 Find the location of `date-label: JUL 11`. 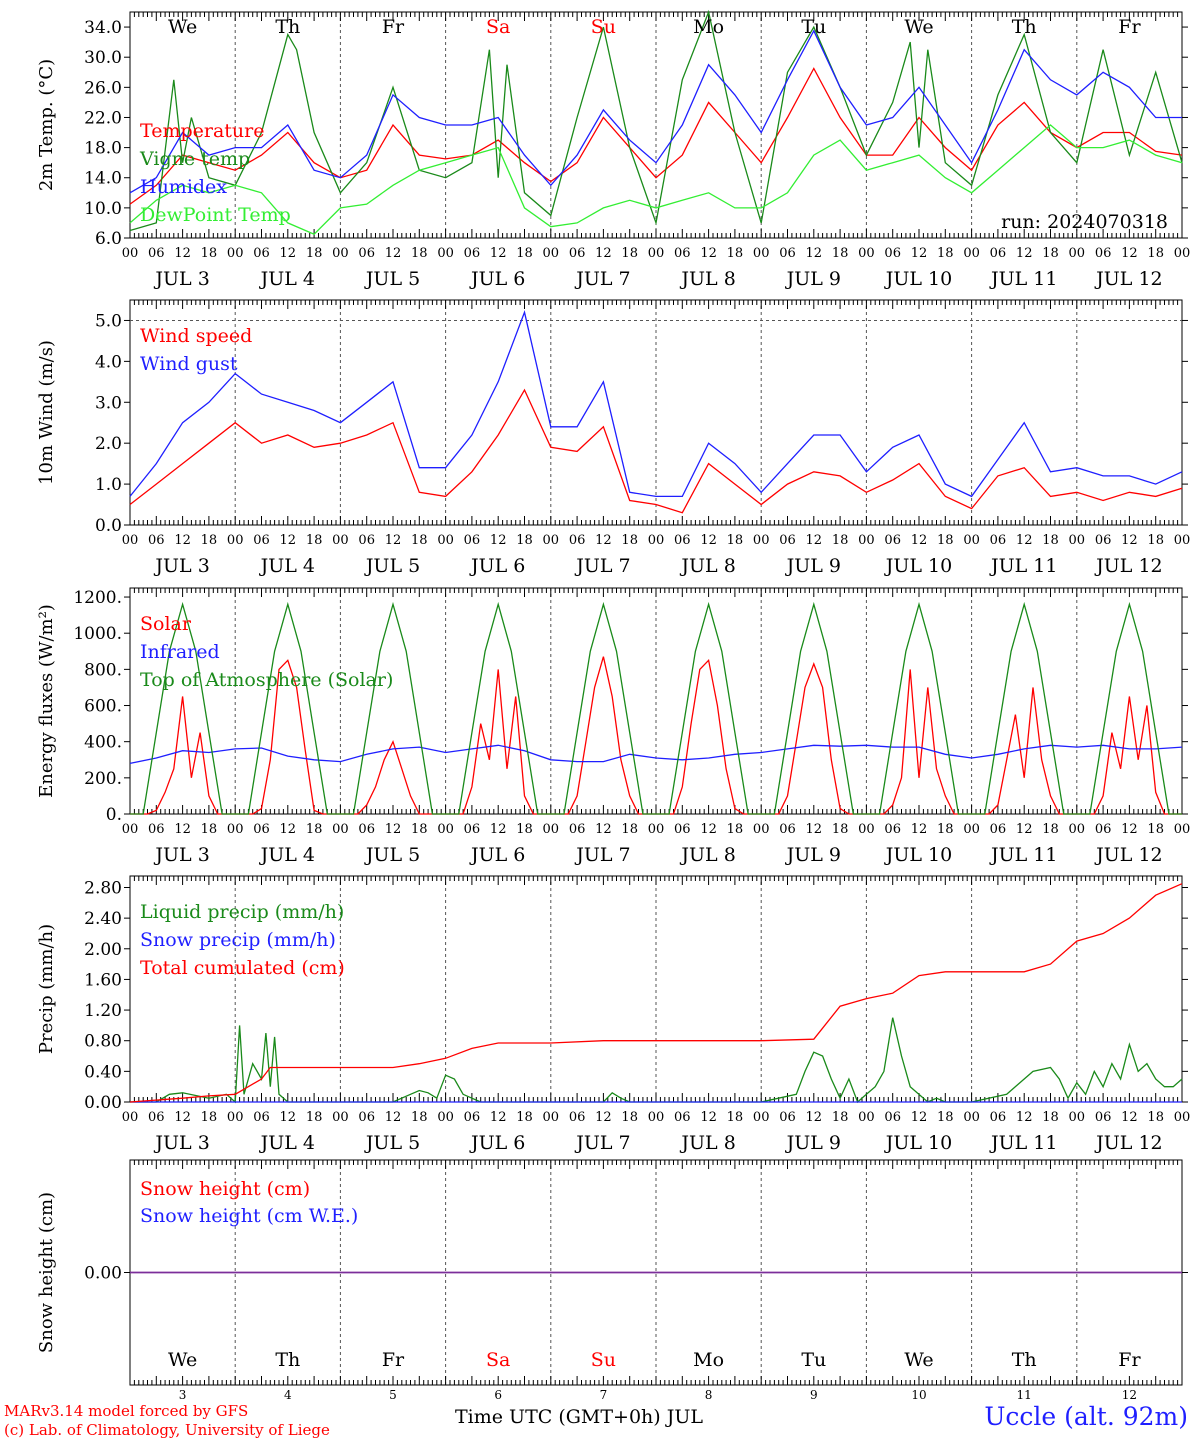

date-label: JUL 11 is located at coordinates (1023, 566).